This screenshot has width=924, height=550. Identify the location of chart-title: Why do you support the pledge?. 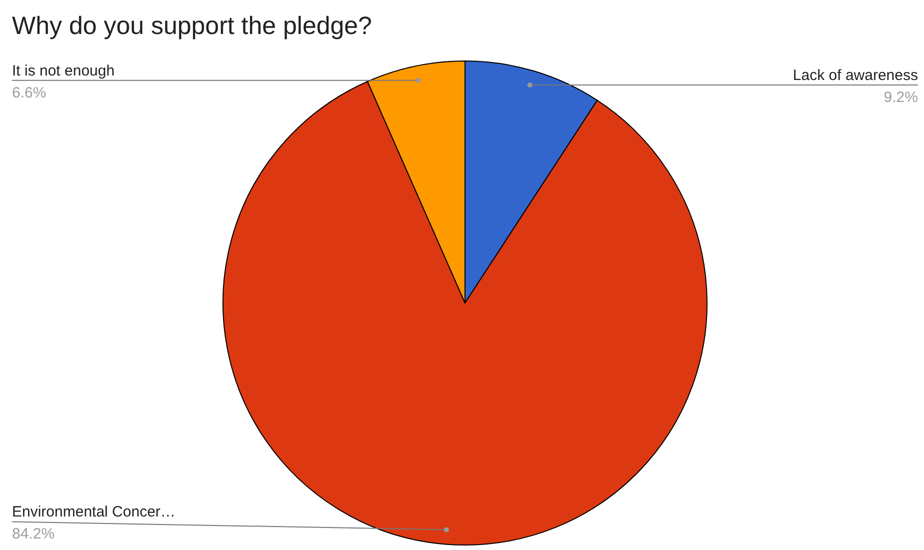
(192, 26).